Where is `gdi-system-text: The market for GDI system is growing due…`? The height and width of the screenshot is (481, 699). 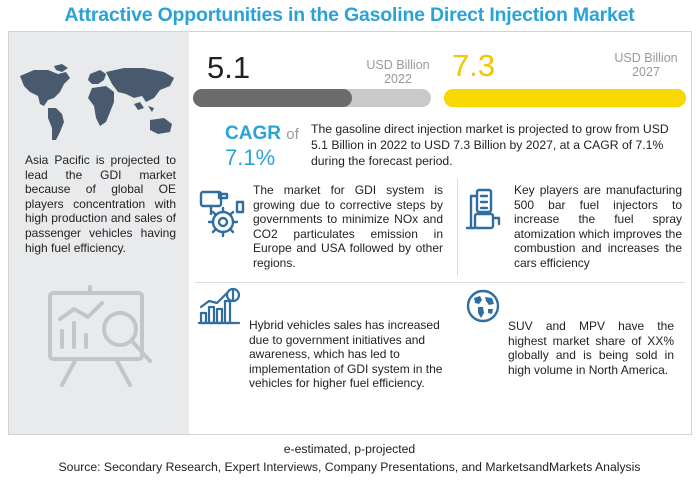 gdi-system-text: The market for GDI system is growing due… is located at coordinates (348, 226).